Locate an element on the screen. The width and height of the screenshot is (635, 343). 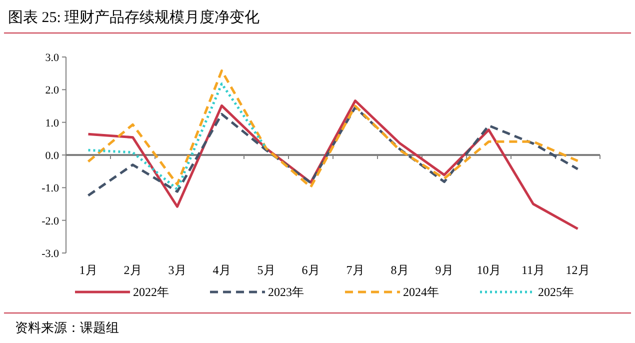
y-tick-label: 3.0 is located at coordinates (52, 58).